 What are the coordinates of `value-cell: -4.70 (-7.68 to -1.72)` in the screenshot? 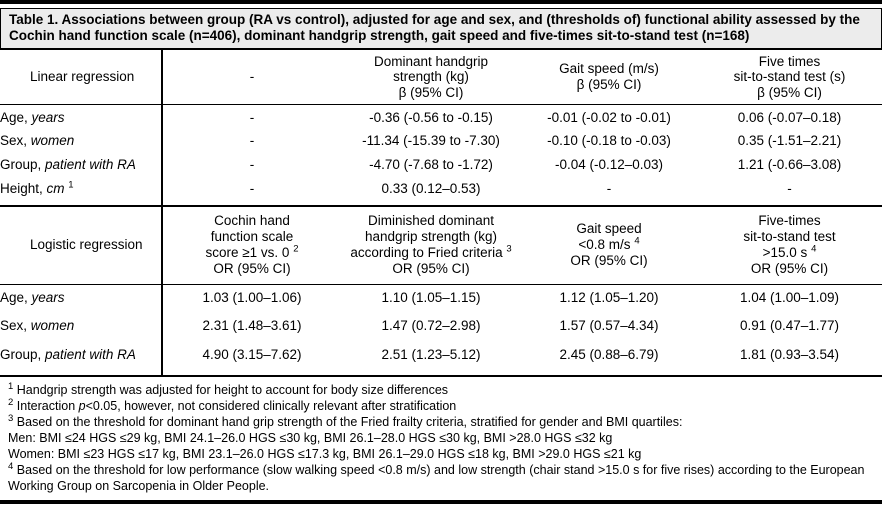 It's located at (431, 164).